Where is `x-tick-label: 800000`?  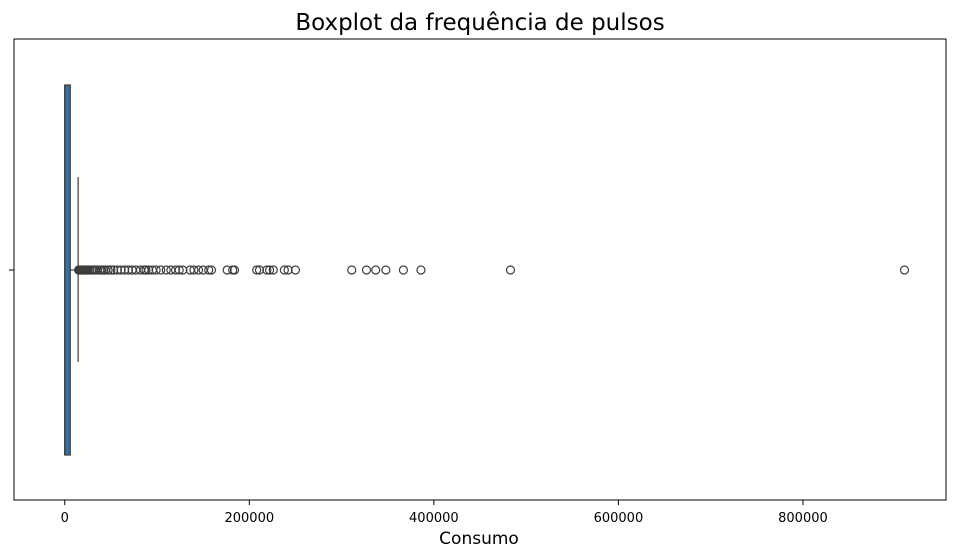
x-tick-label: 800000 is located at coordinates (803, 518).